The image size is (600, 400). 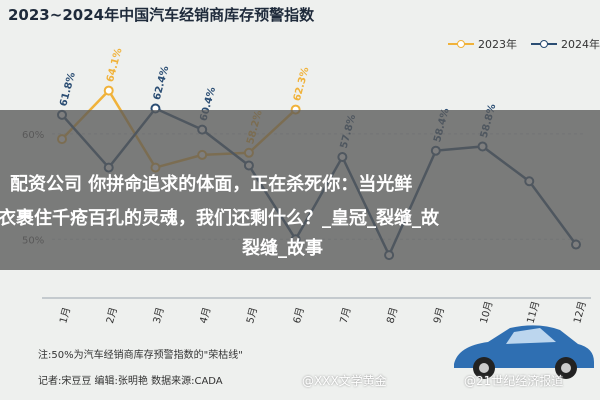 What do you see at coordinates (524, 44) in the screenshot?
I see `legend: 2023年 2024年` at bounding box center [524, 44].